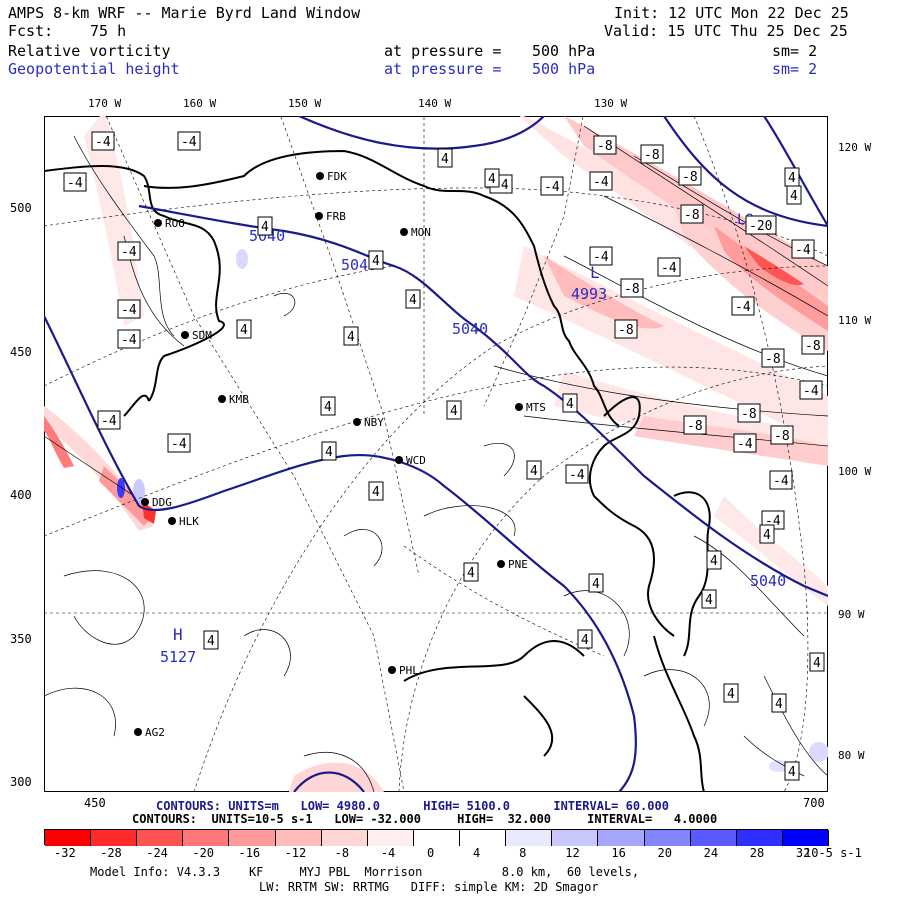 The height and width of the screenshot is (900, 900). I want to click on vorticity-label-39: 4, so click(244, 329).